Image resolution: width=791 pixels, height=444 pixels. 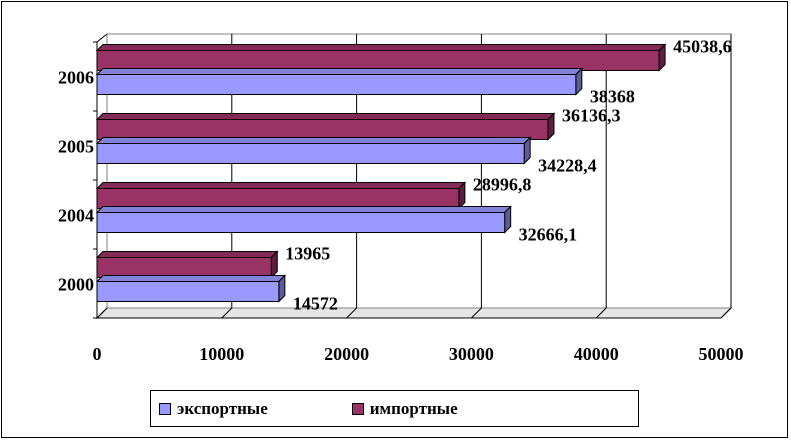 I want to click on x-tick-label: 50000, so click(x=721, y=354).